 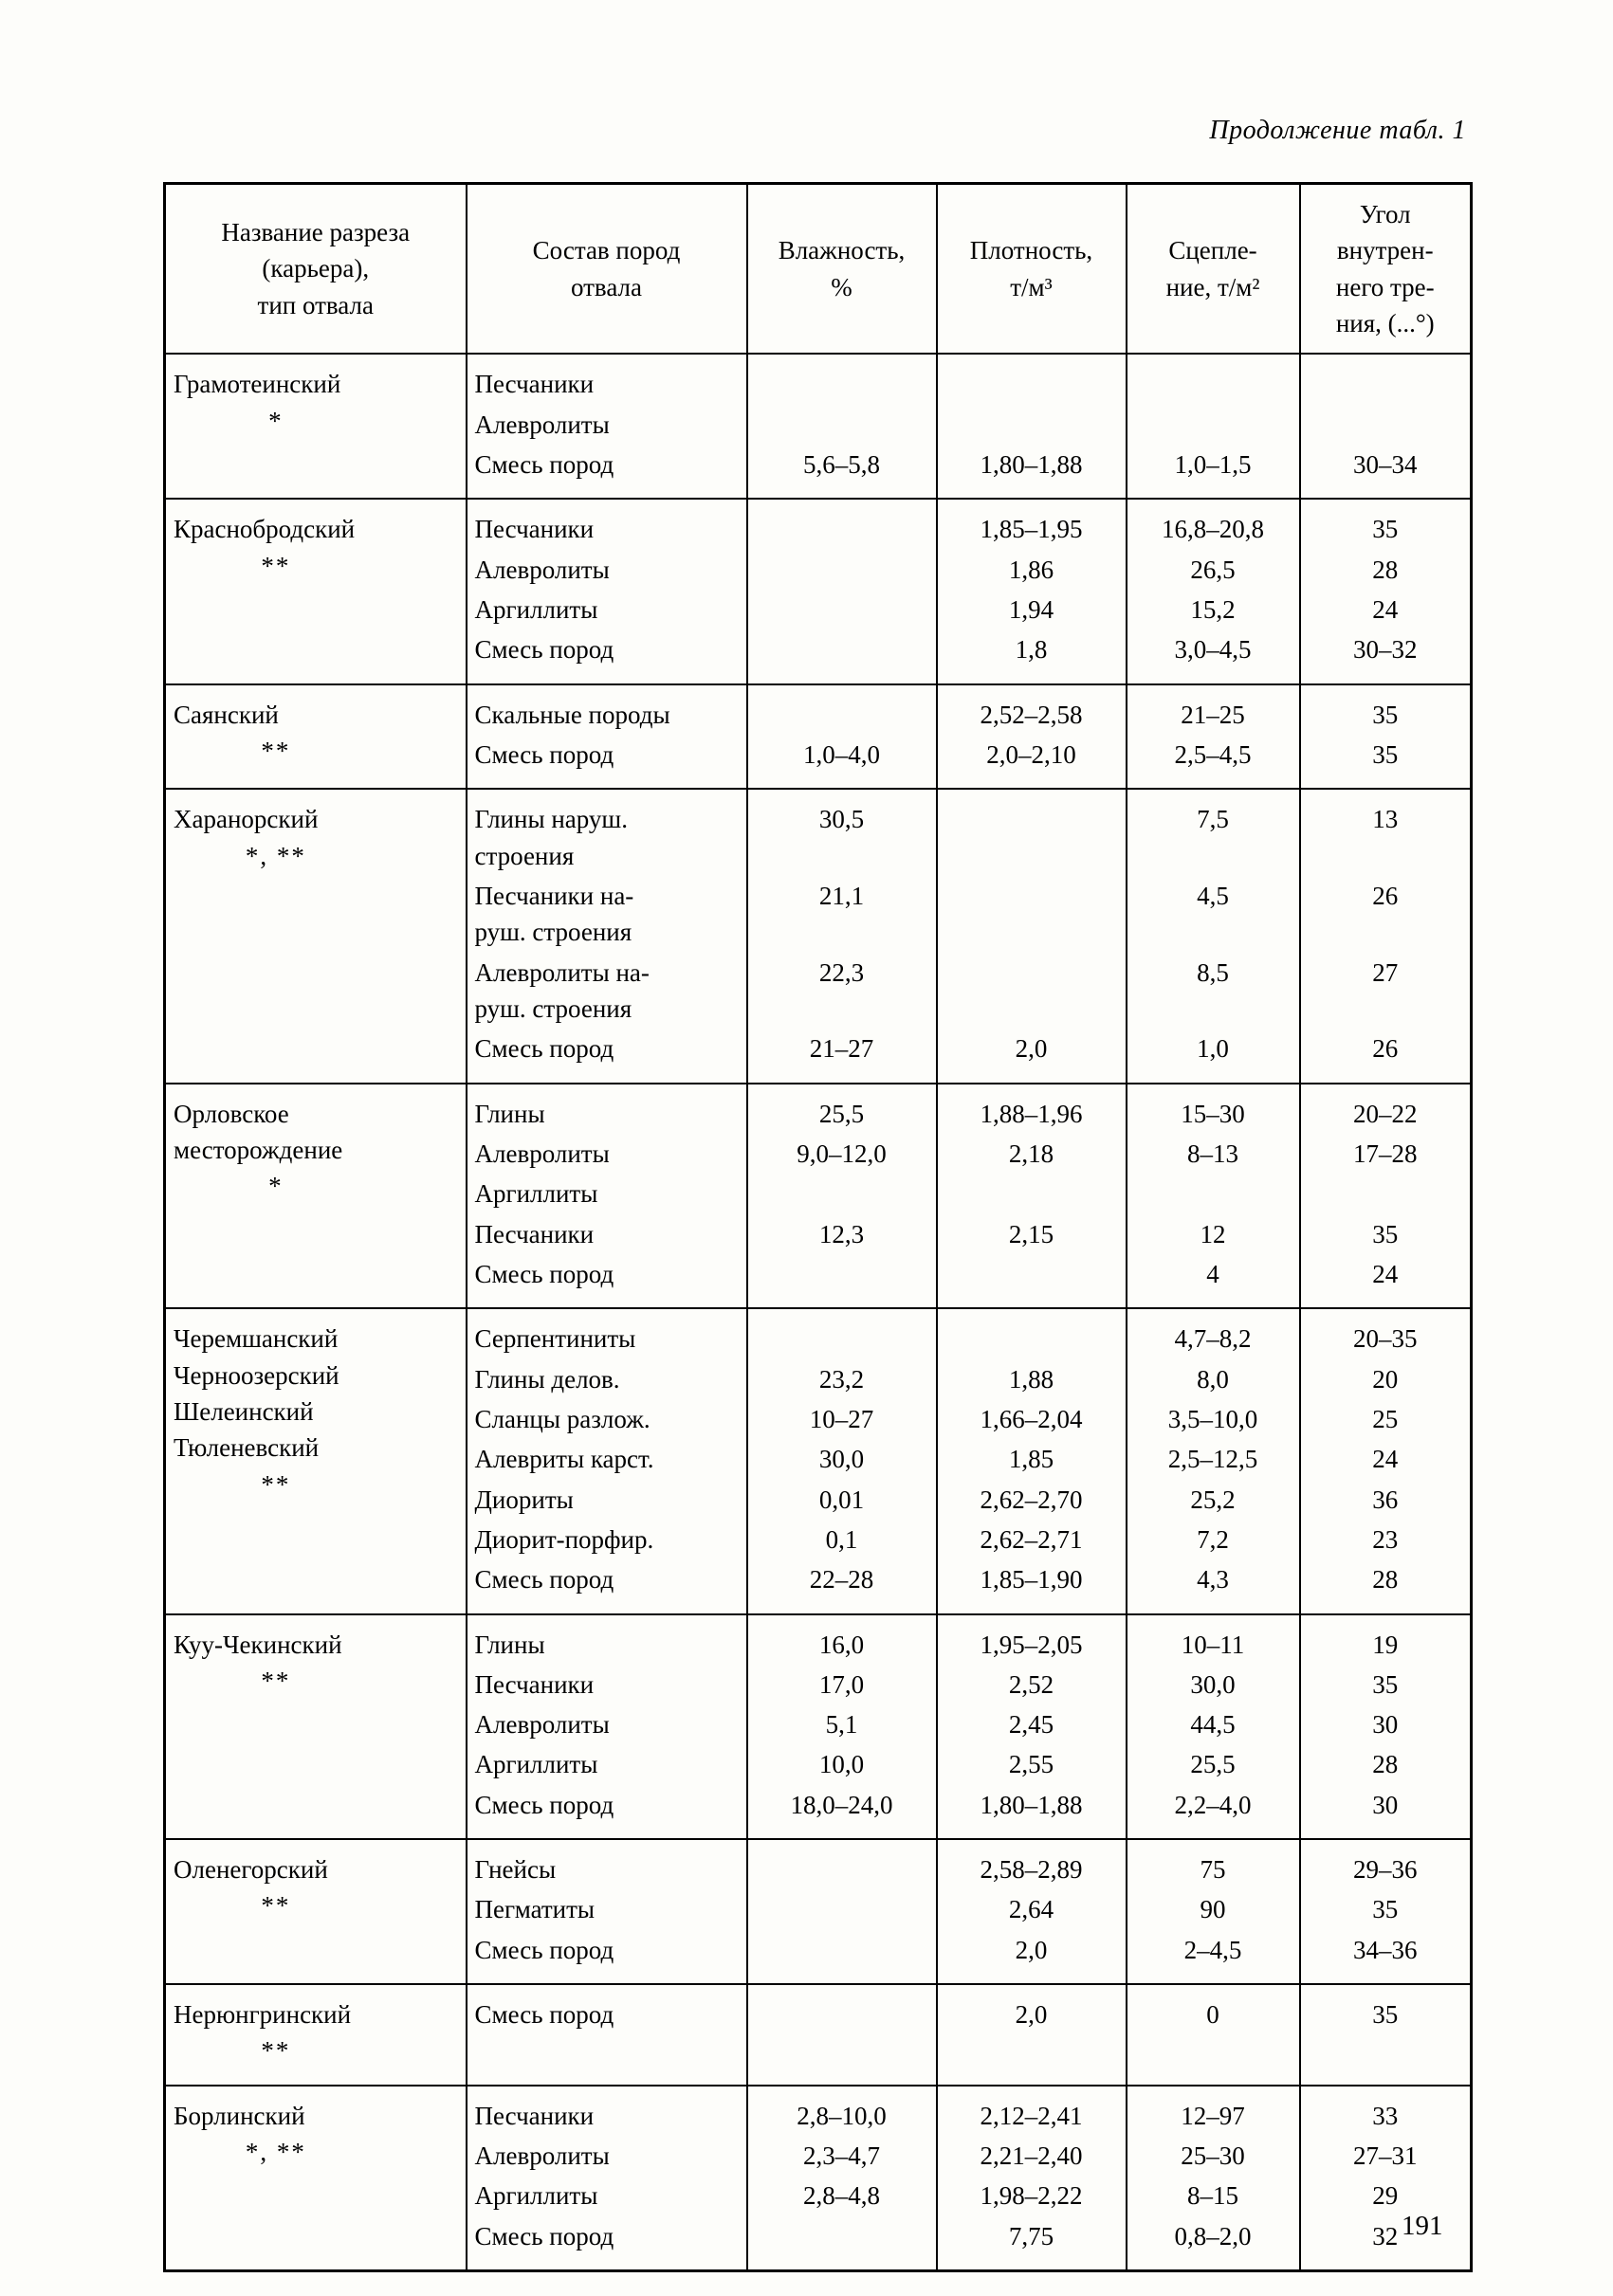 I want to click on friction-angle-cell: 26, so click(x=1385, y=1056).